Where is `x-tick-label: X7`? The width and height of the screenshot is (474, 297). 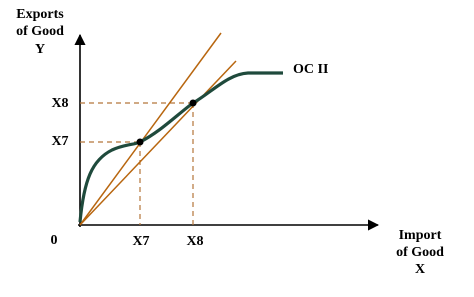 x-tick-label: X7 is located at coordinates (140, 241).